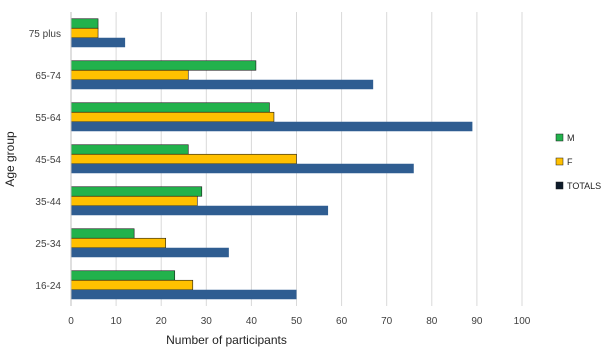 The image size is (603, 351). Describe the element at coordinates (45, 34) in the screenshot. I see `y-tick-label: 75 plus` at that location.